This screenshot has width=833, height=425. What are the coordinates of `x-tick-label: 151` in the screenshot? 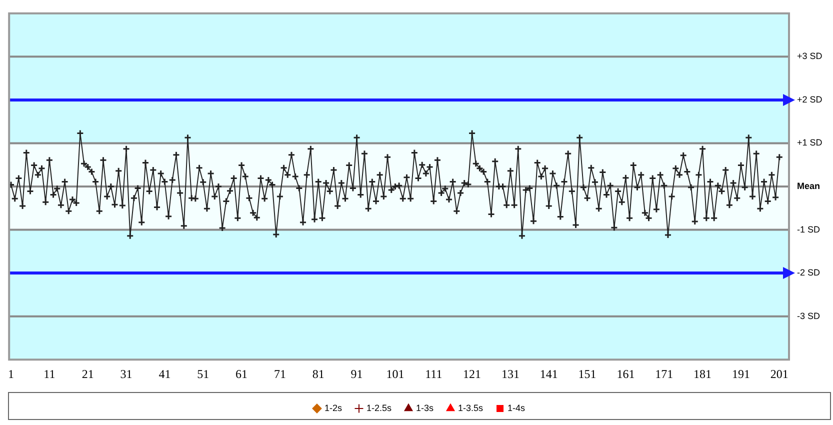 It's located at (587, 373).